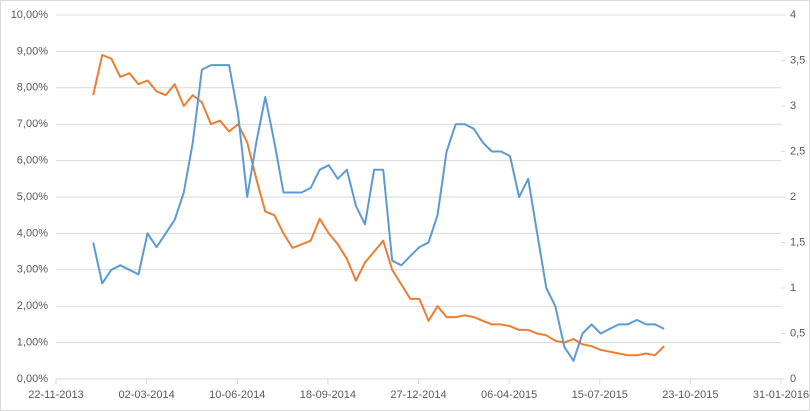  What do you see at coordinates (793, 106) in the screenshot?
I see `y2-tick-label: 3` at bounding box center [793, 106].